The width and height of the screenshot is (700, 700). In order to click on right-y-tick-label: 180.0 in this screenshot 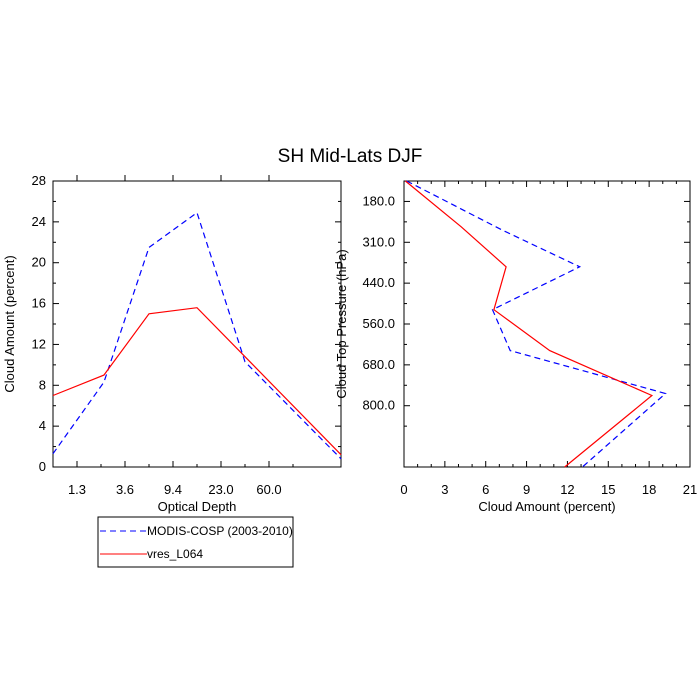, I will do `click(378, 200)`.